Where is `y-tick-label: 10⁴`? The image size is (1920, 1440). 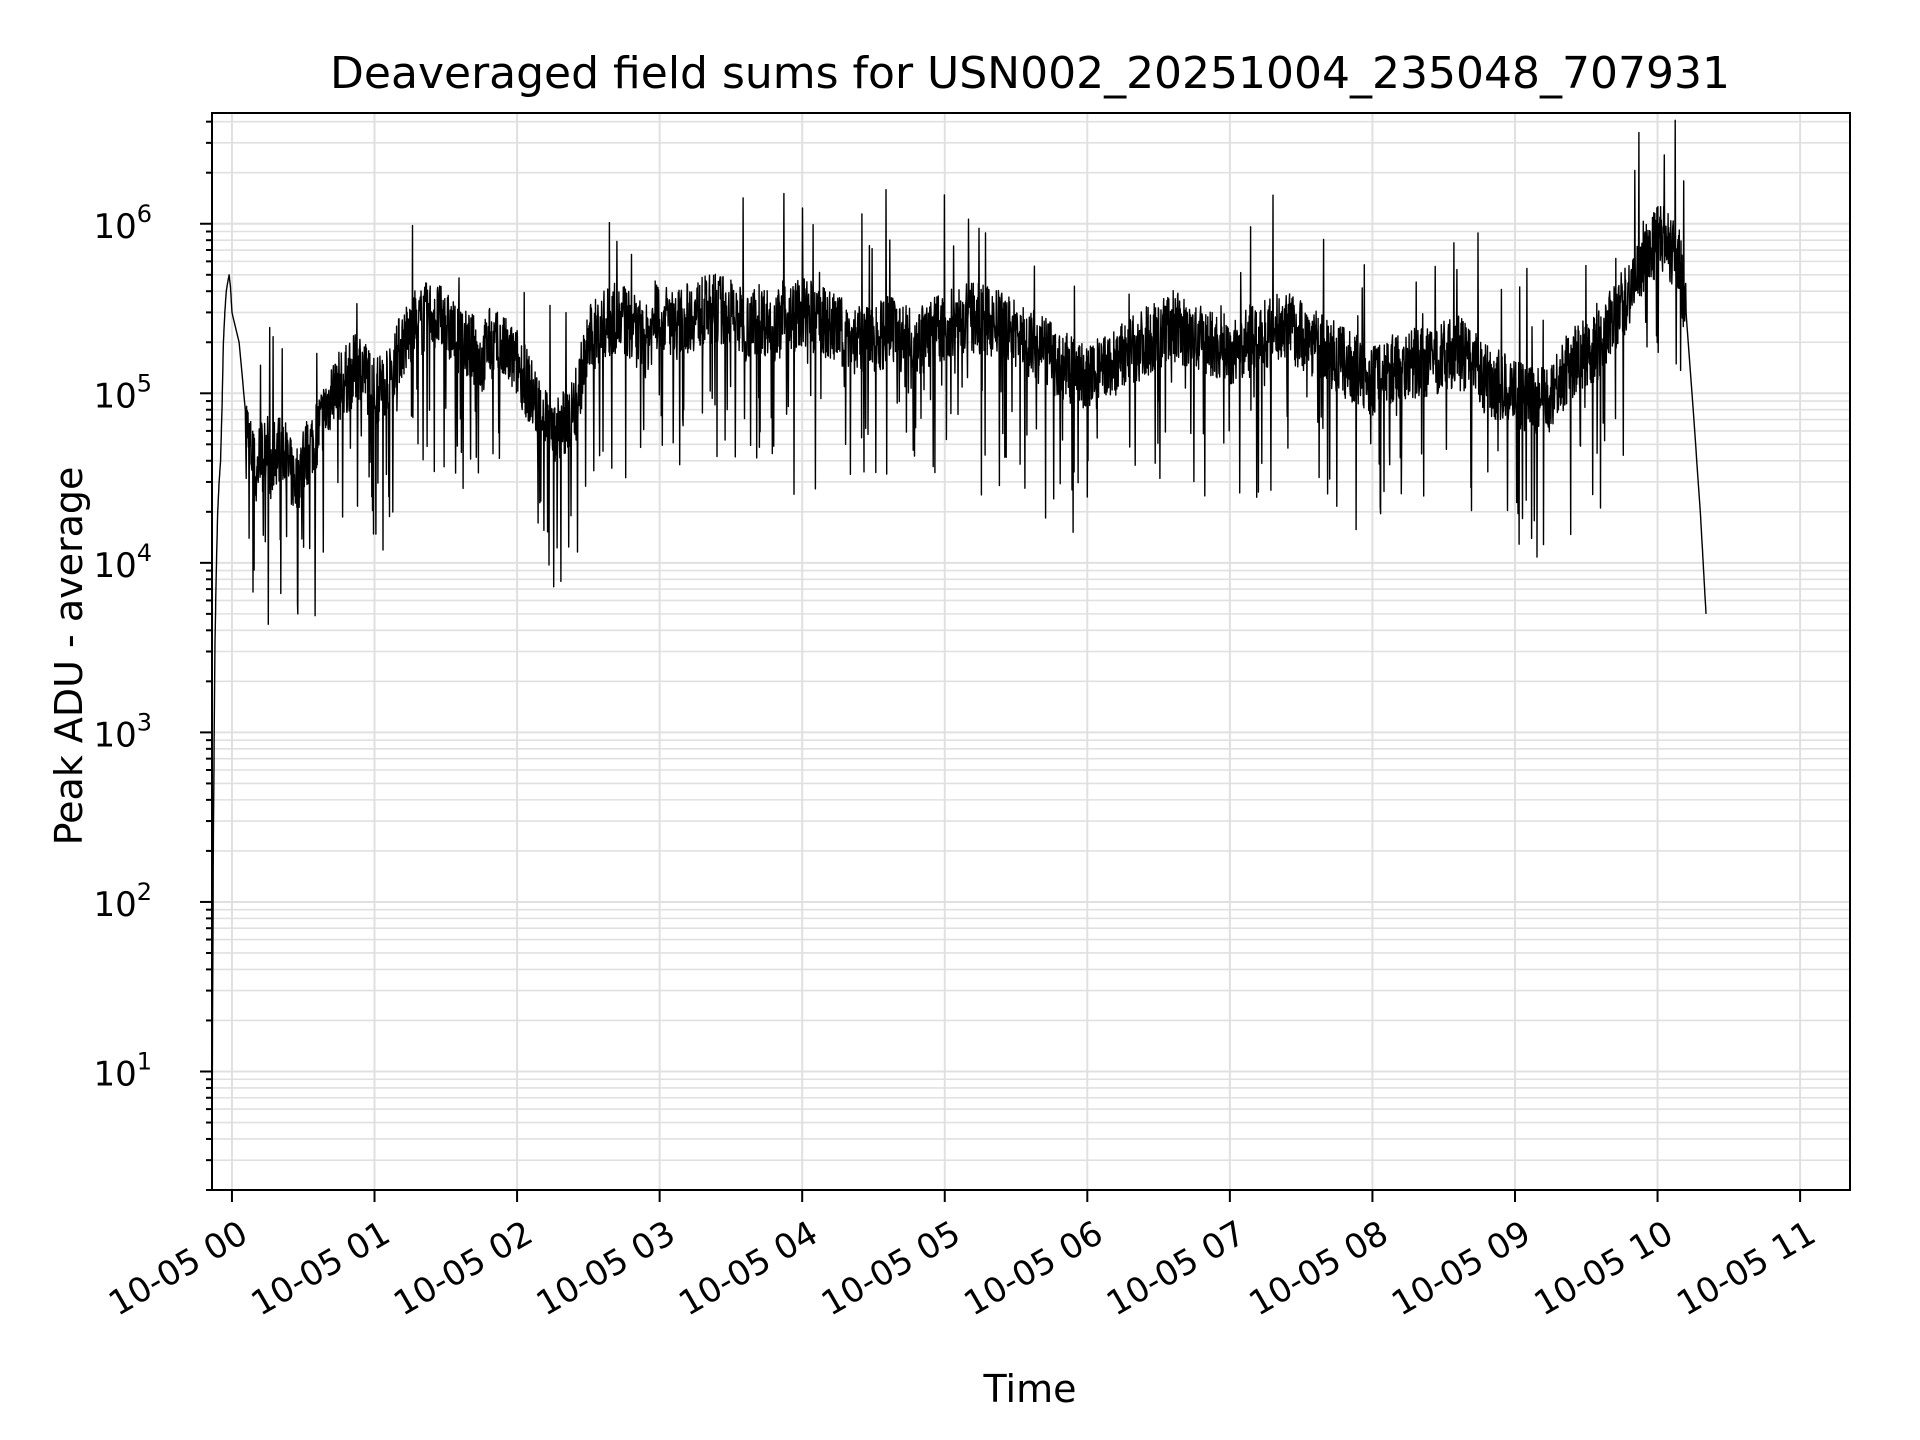 y-tick-label: 10⁴ is located at coordinates (122, 562).